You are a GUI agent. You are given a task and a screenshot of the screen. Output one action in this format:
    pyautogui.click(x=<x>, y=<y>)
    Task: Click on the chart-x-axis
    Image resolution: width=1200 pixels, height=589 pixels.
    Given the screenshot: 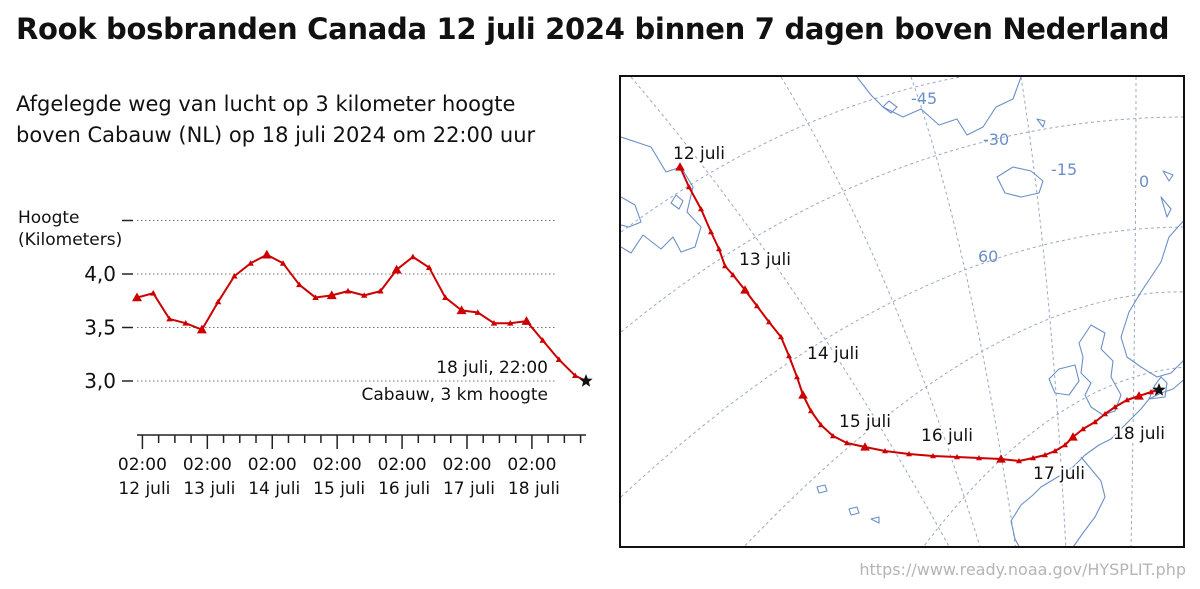 What is the action you would take?
    pyautogui.click(x=361, y=441)
    